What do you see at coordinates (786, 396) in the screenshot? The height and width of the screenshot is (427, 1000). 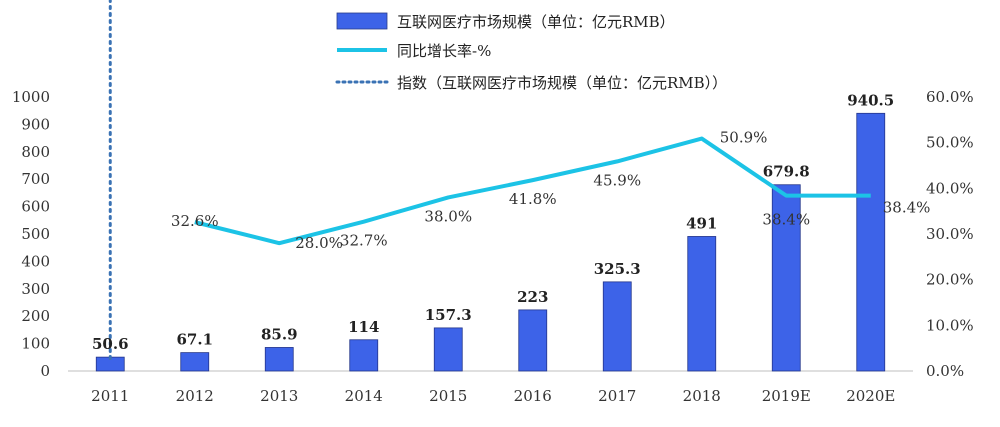 I see `x-tick-label: 2019E` at bounding box center [786, 396].